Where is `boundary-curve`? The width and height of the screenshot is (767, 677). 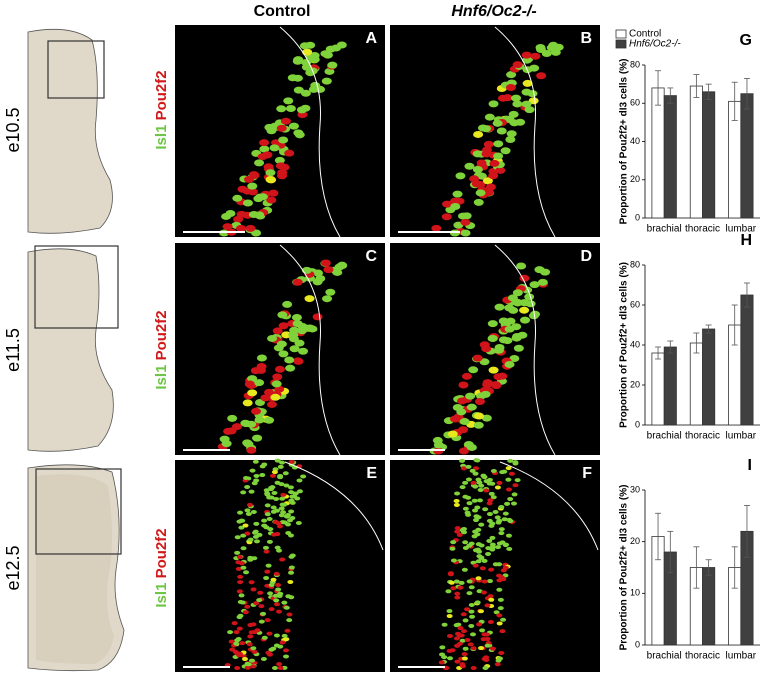 boundary-curve is located at coordinates (525, 350).